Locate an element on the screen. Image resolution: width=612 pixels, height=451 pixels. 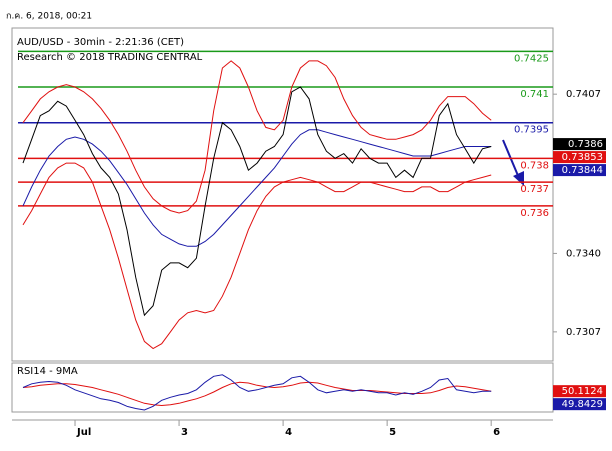
chart-subtitle: Research © 2018 TRADING CENTRAL is located at coordinates (110, 57).